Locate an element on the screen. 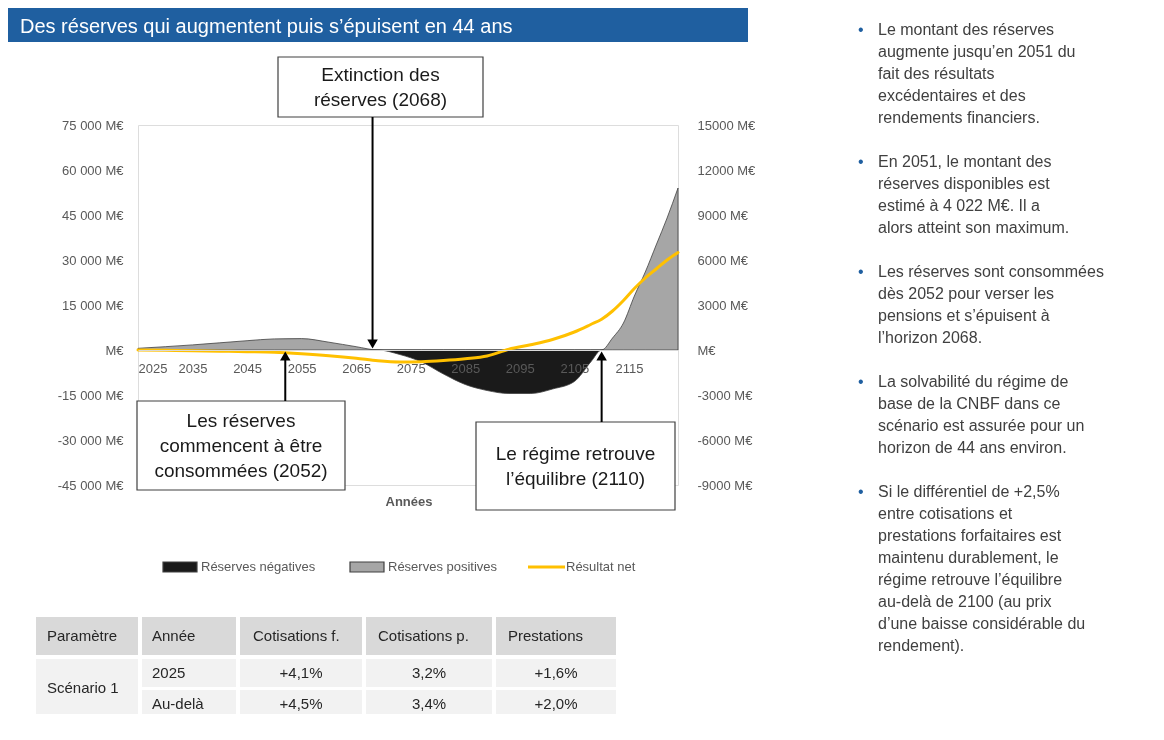  text: Cotisations f. is located at coordinates (296, 635).